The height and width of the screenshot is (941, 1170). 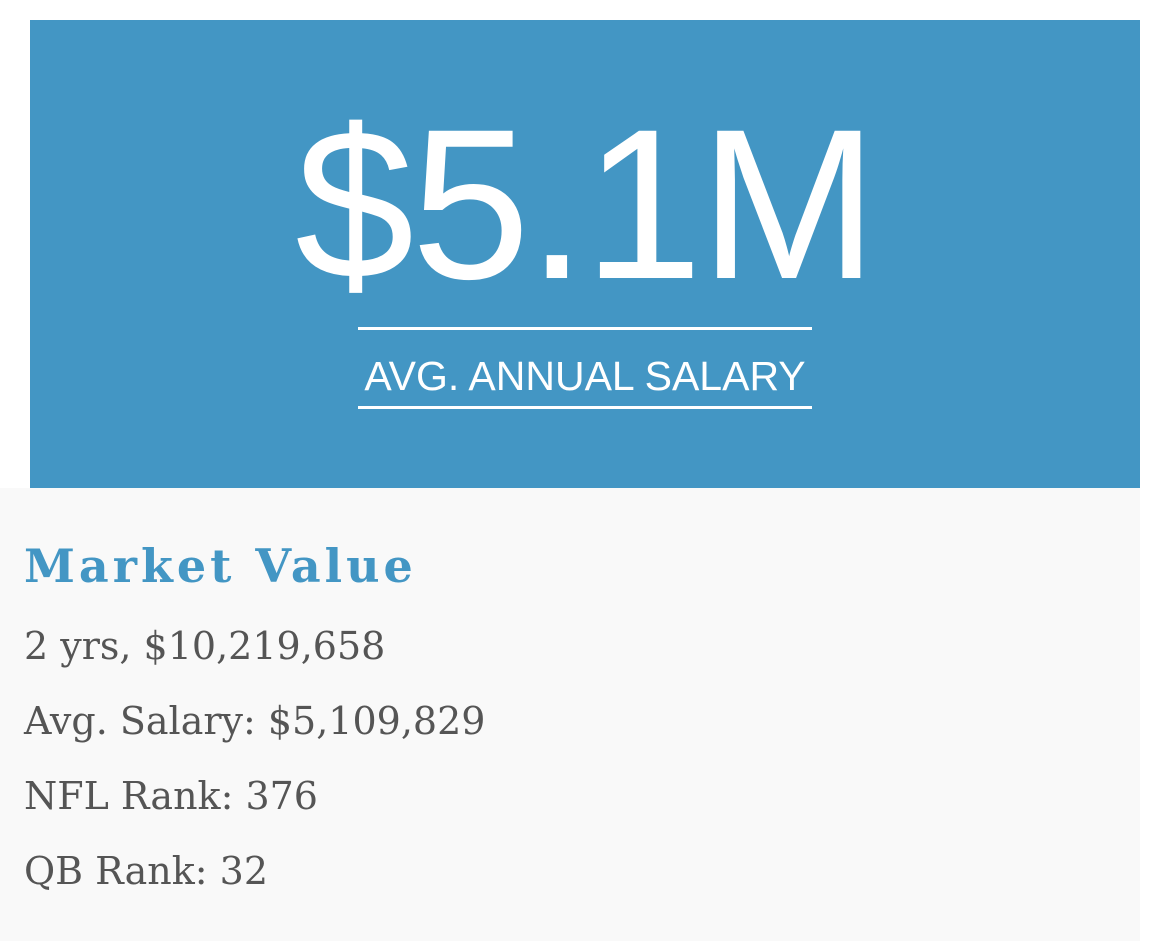 What do you see at coordinates (255, 721) in the screenshot?
I see `average-salary-detail: Avg. Salary: $5,109,829` at bounding box center [255, 721].